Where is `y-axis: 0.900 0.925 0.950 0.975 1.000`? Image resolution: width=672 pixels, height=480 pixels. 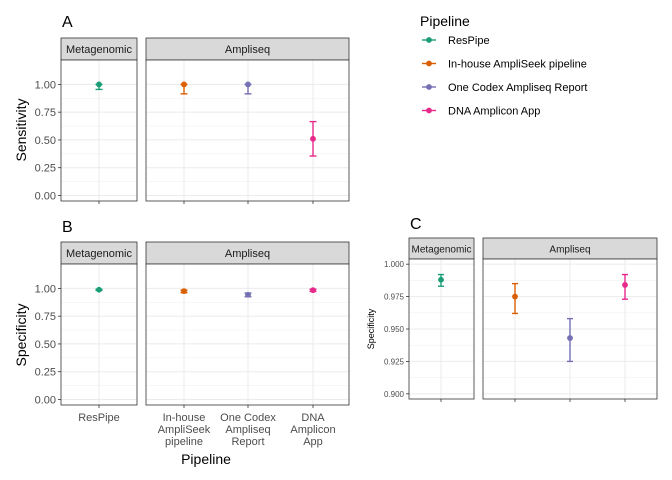 y-axis: 0.900 0.925 0.950 0.975 1.000 is located at coordinates (396, 329).